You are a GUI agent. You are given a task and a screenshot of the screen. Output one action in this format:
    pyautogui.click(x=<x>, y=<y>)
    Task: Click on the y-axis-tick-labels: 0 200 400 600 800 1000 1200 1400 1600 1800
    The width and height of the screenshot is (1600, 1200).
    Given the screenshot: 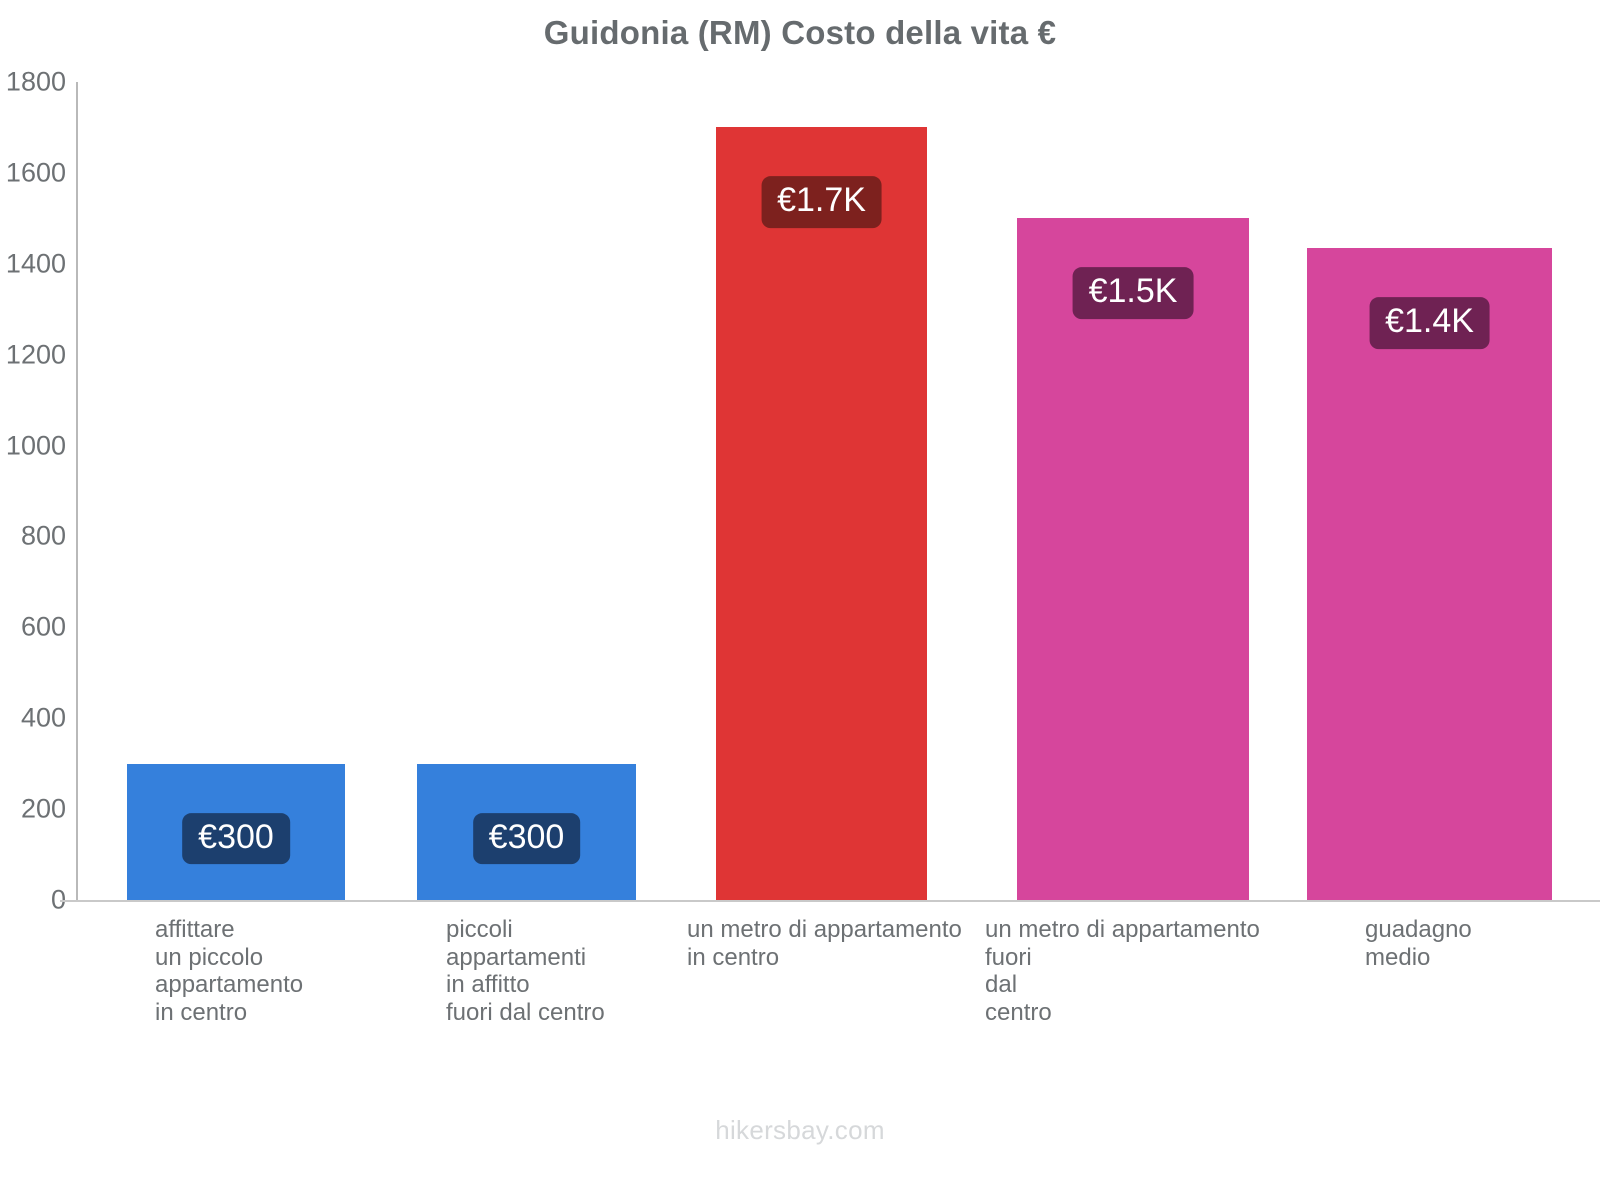 What is the action you would take?
    pyautogui.click(x=33, y=600)
    